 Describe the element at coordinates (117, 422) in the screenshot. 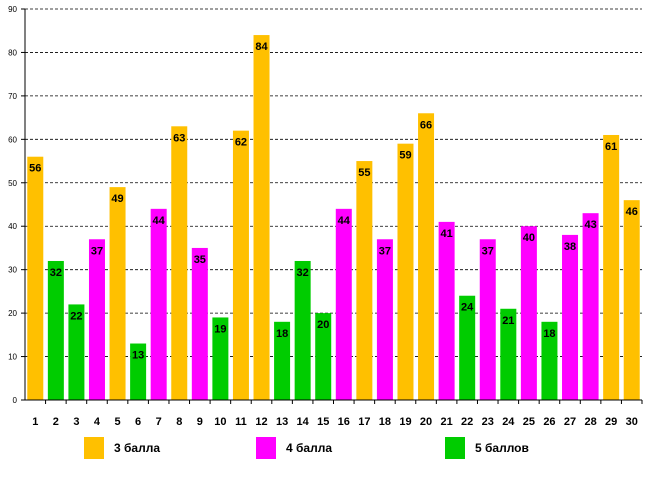

I see `x-tick-label-5: 5` at that location.